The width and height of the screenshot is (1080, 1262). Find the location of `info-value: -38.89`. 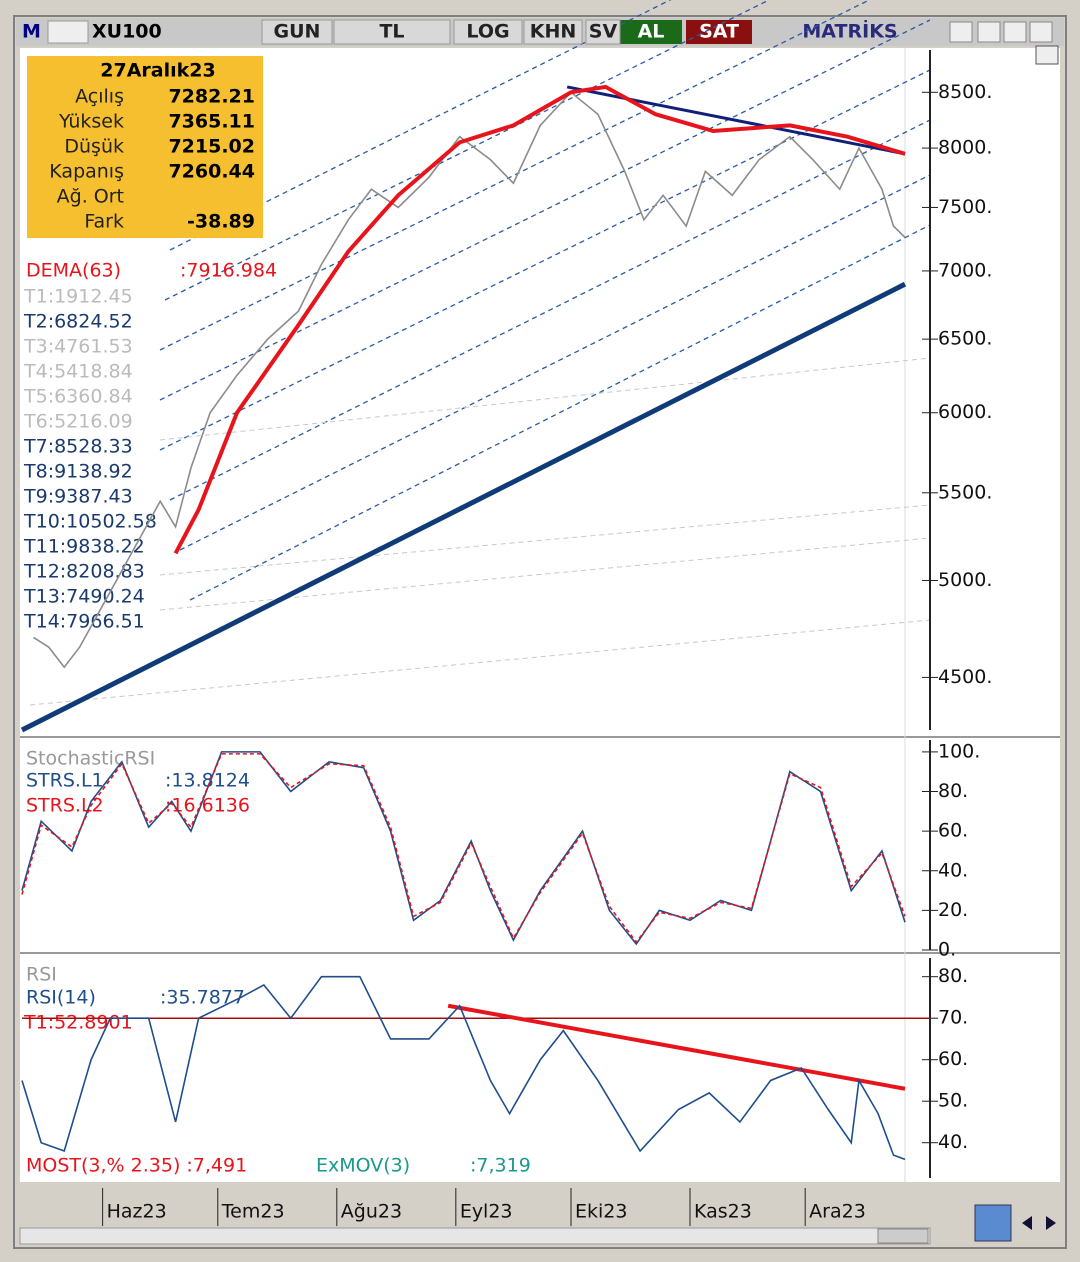

info-value: -38.89 is located at coordinates (221, 222).